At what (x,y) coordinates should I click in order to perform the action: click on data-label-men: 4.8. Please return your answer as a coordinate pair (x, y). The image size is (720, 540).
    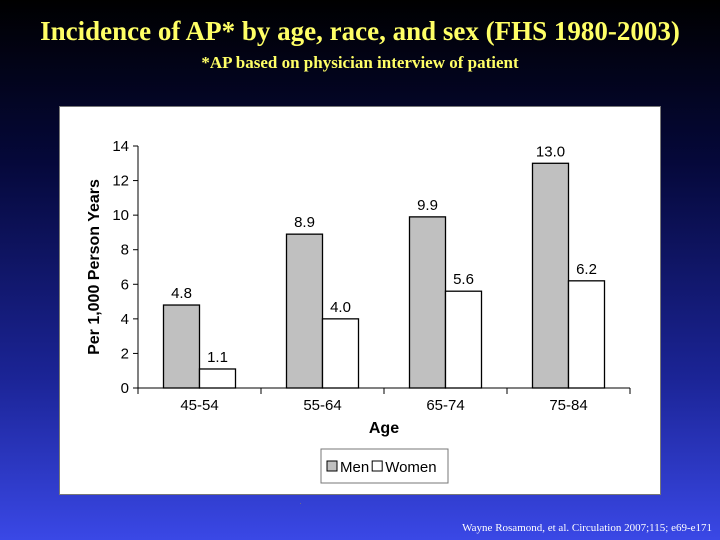
    Looking at the image, I should click on (181, 293).